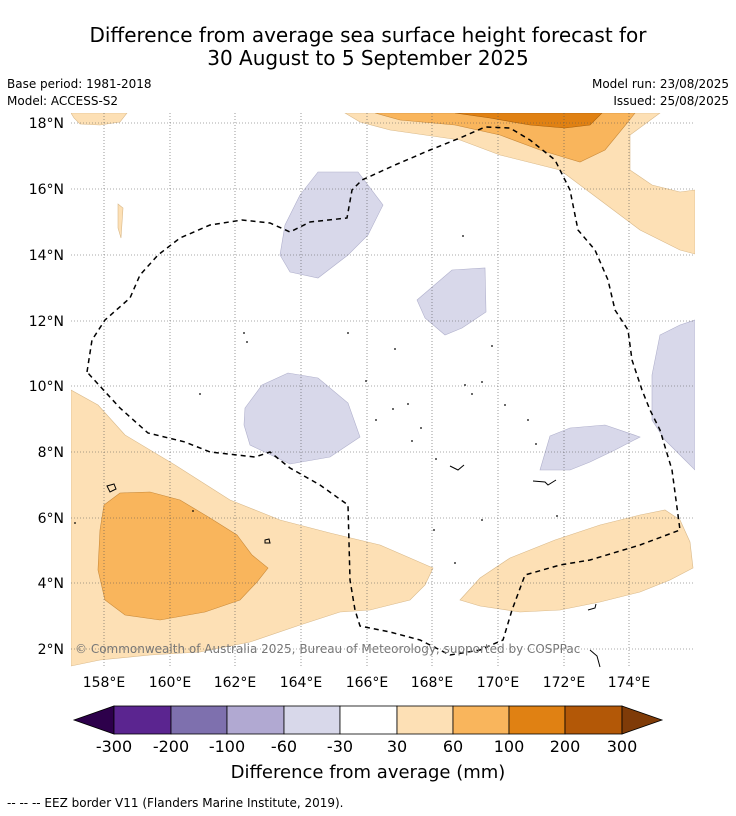 This screenshot has height=816, width=736. I want to click on lat-label: 8°N, so click(51, 453).